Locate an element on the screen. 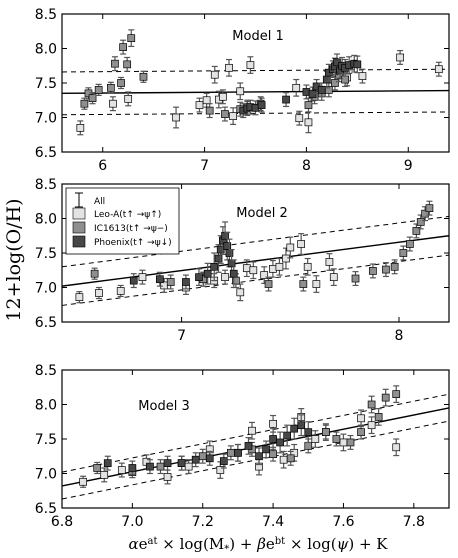  panel-2-lower-band-line is located at coordinates (255, 280).